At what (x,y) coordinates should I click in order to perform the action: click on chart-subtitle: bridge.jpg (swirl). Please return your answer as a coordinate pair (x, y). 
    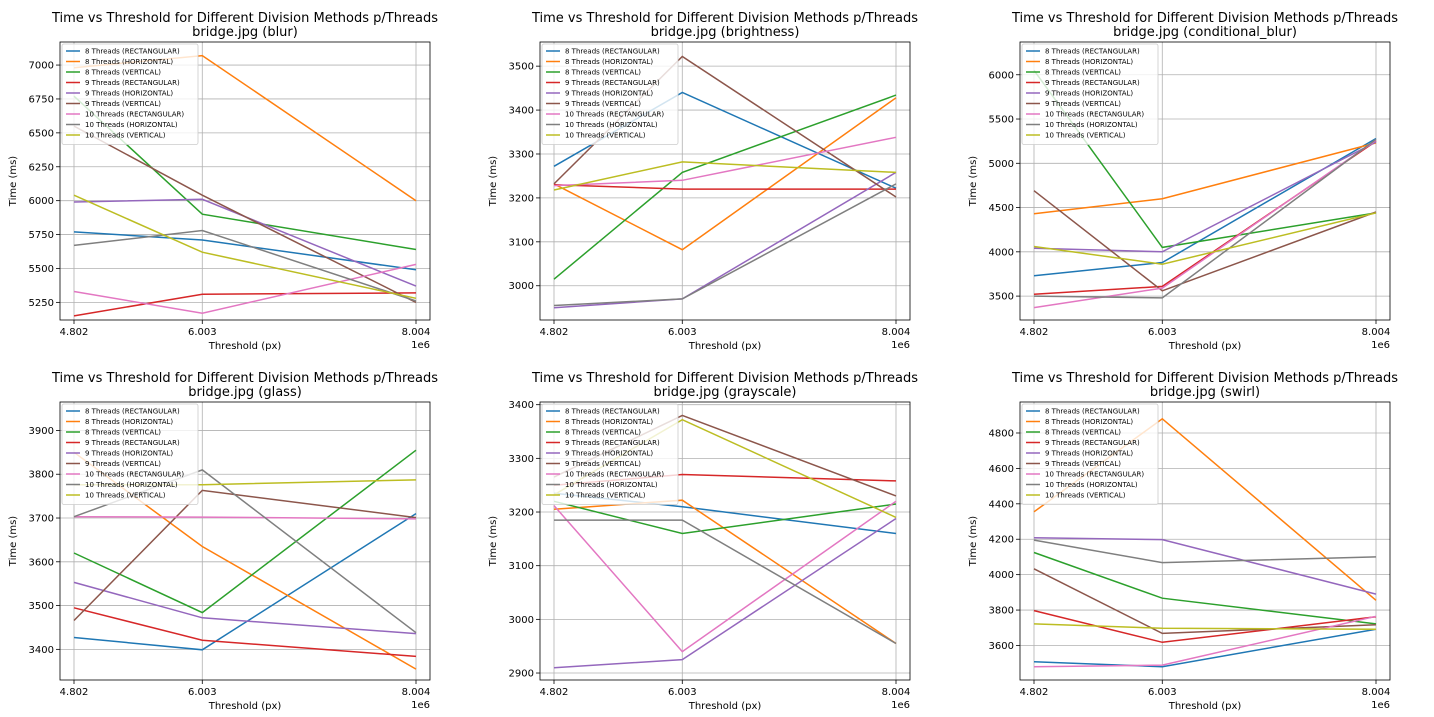
    Looking at the image, I should click on (1205, 392).